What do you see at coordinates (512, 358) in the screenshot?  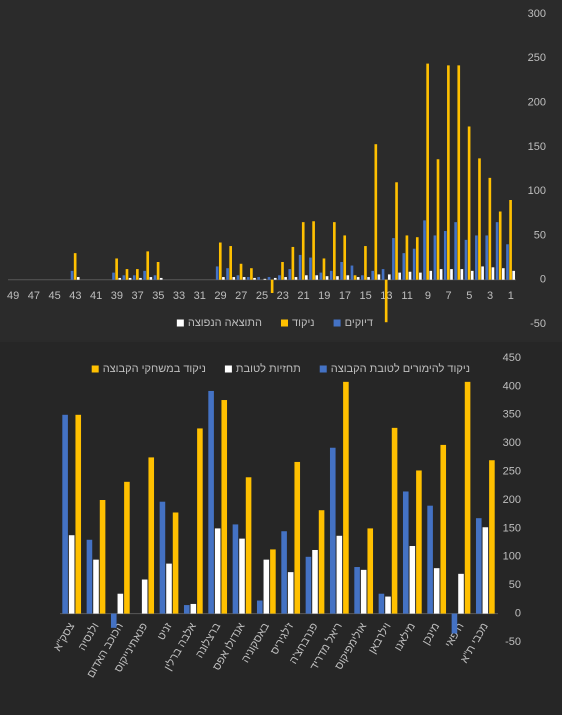 I see `y-tick-label: 450` at bounding box center [512, 358].